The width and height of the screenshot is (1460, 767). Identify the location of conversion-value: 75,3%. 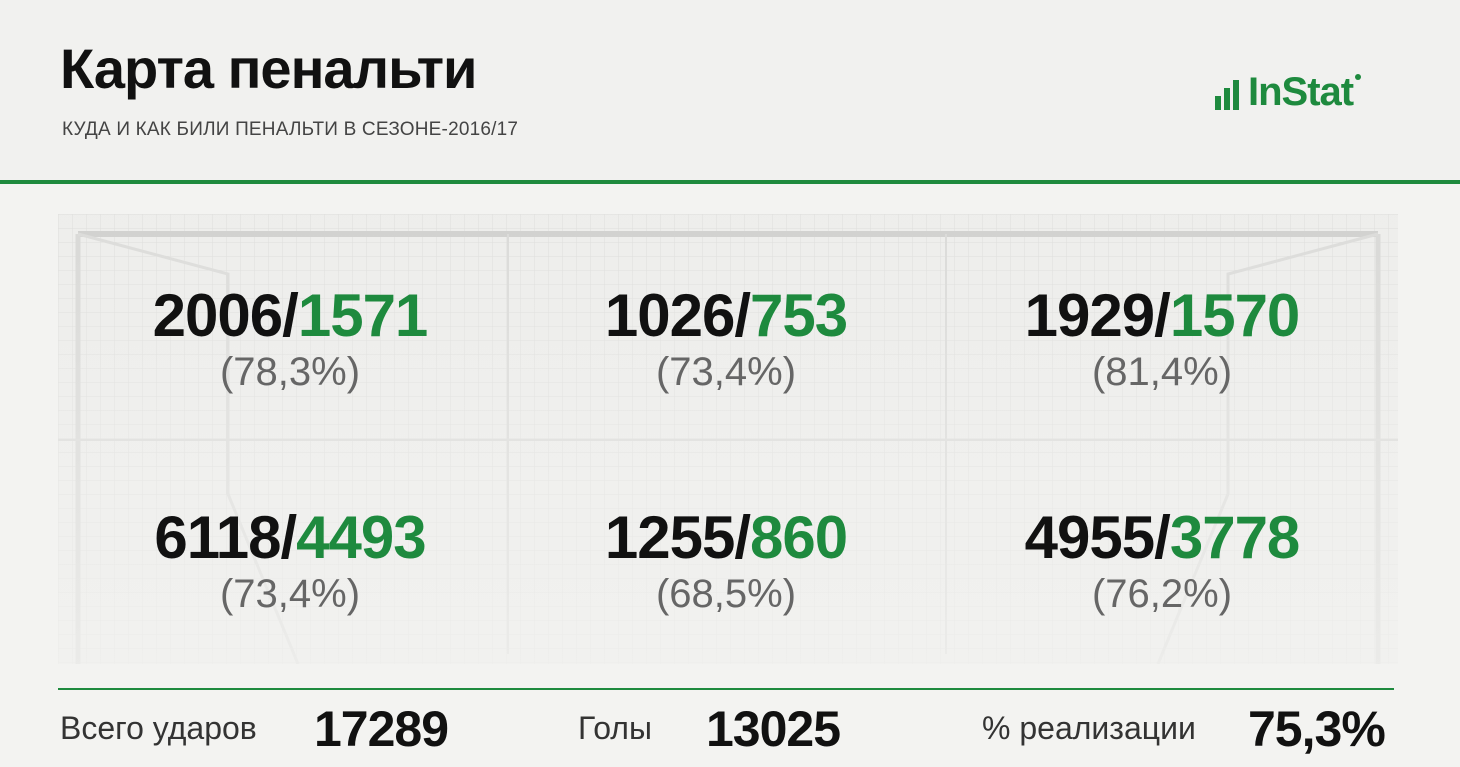
(1317, 729).